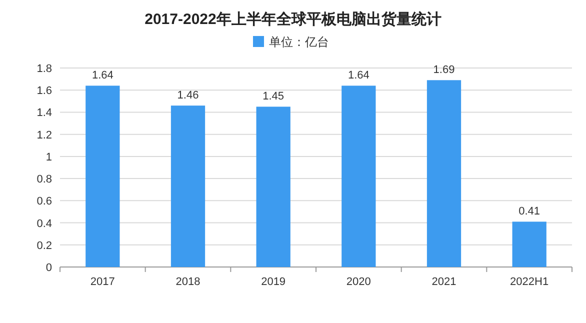  What do you see at coordinates (273, 96) in the screenshot?
I see `data-label: 1.45` at bounding box center [273, 96].